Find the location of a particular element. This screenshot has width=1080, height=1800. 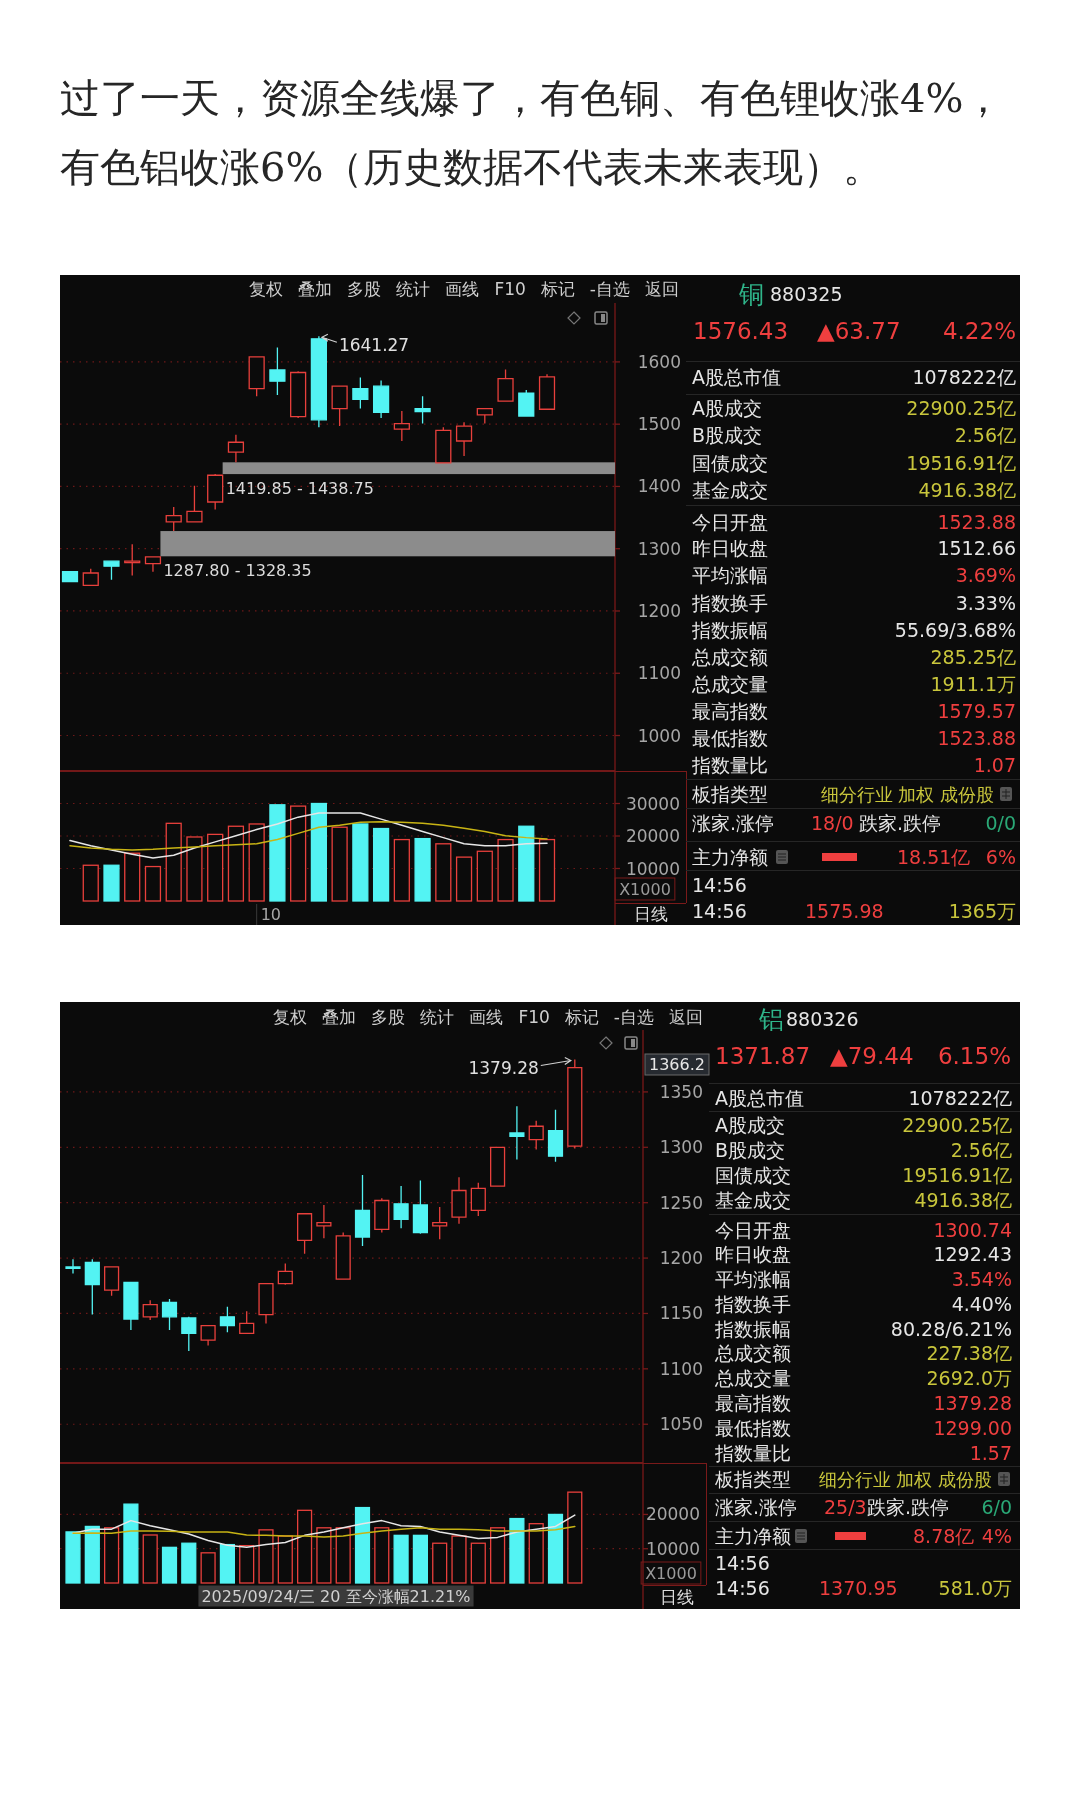

text: 25/3 is located at coordinates (845, 1507).